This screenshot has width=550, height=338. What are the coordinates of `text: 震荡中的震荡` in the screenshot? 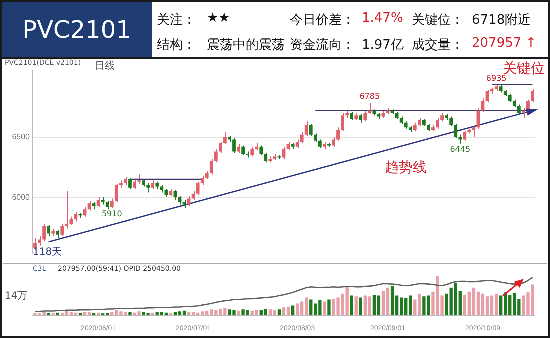 It's located at (246, 45).